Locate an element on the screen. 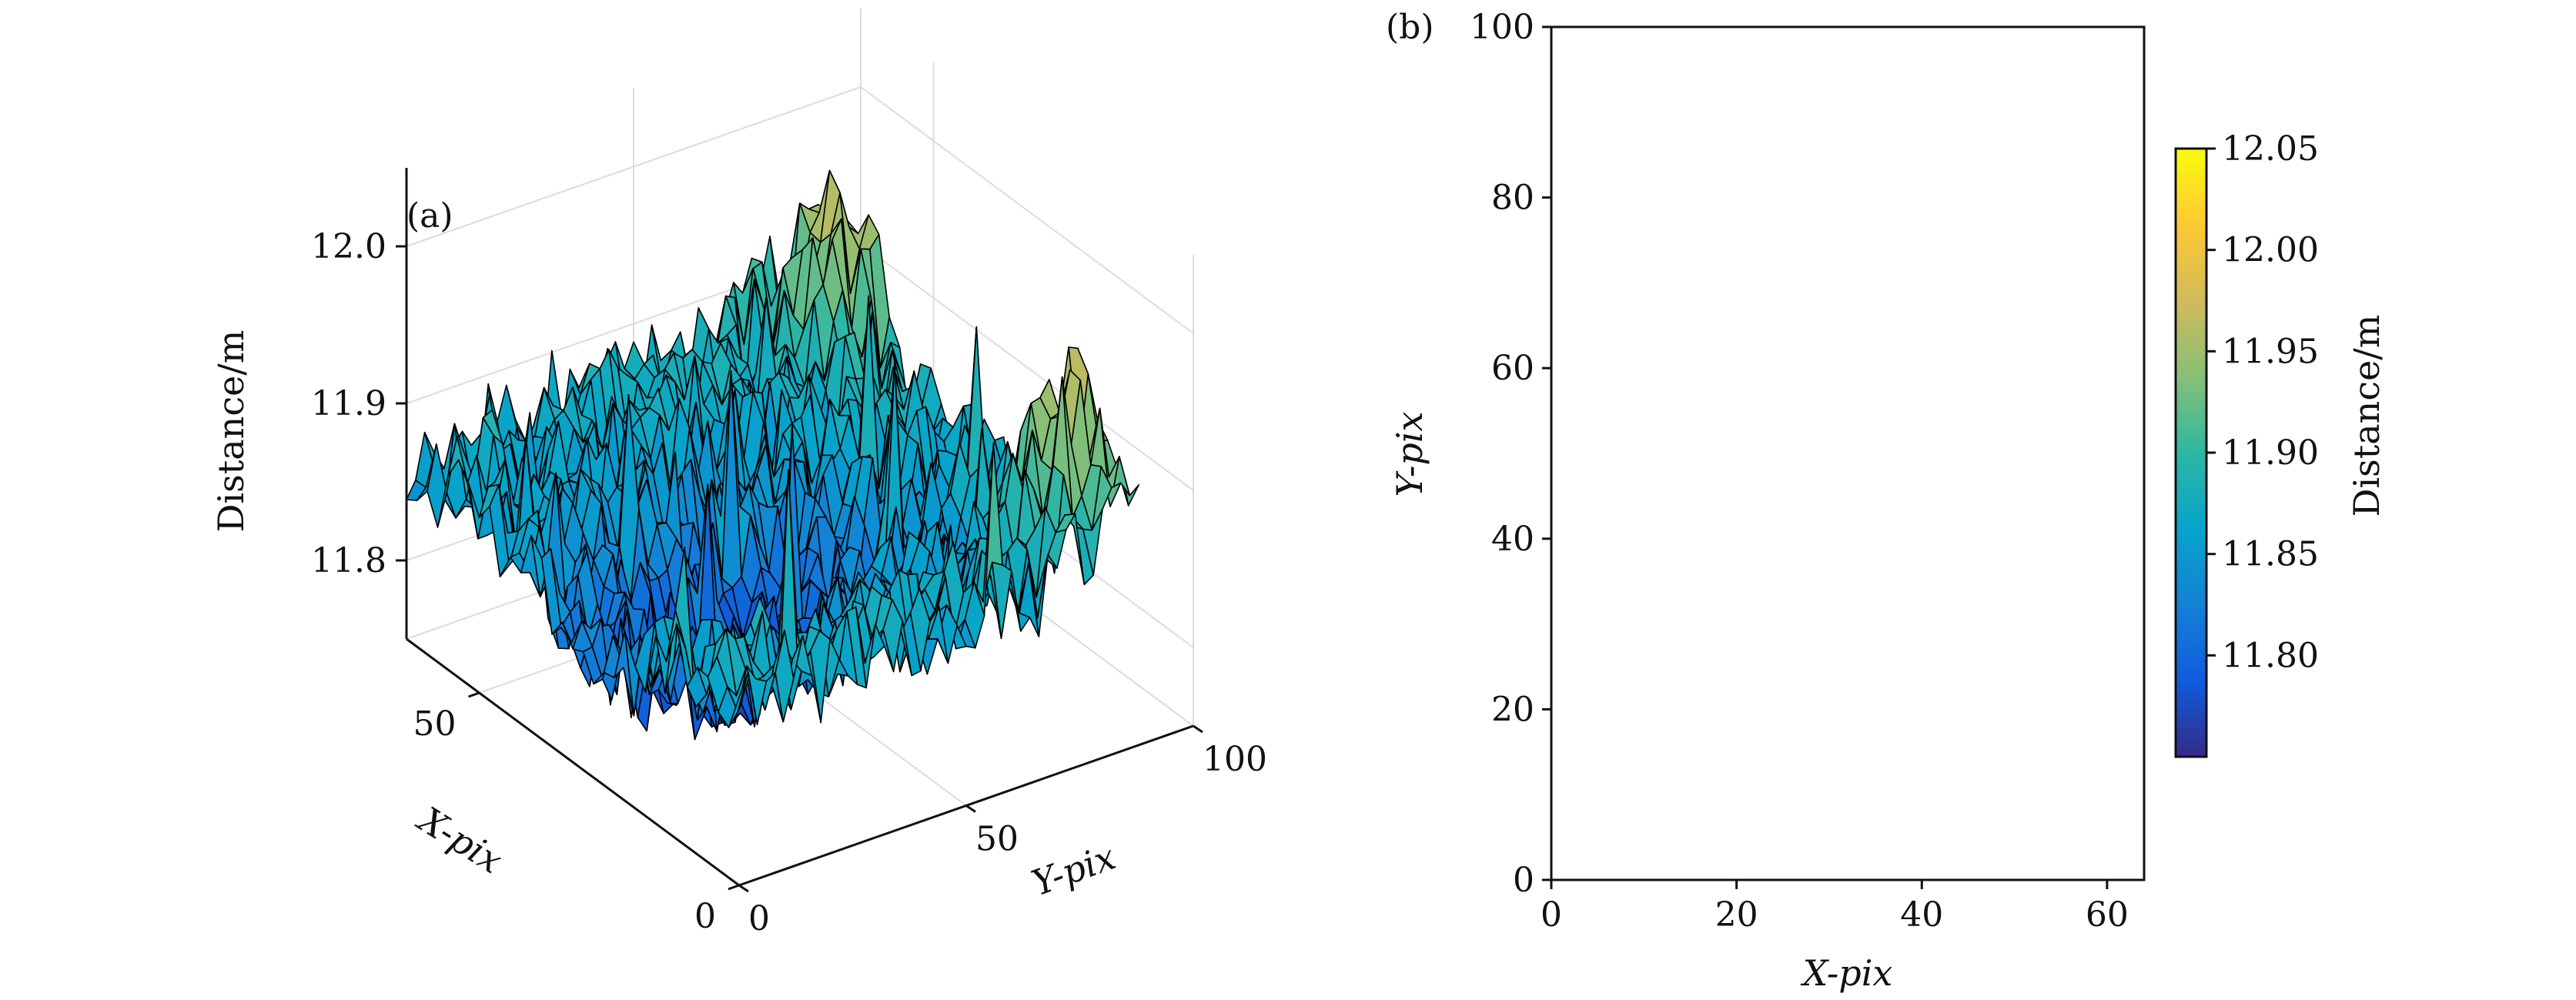 The height and width of the screenshot is (1000, 2576). x-tick-label: 50 is located at coordinates (435, 724).